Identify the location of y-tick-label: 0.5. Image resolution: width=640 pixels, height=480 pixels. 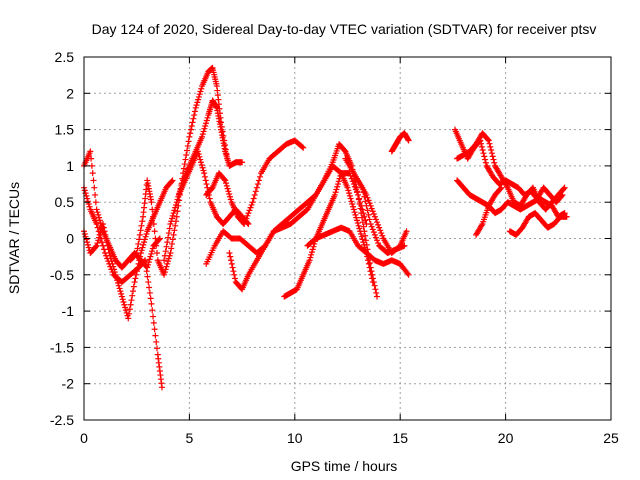
(65, 202).